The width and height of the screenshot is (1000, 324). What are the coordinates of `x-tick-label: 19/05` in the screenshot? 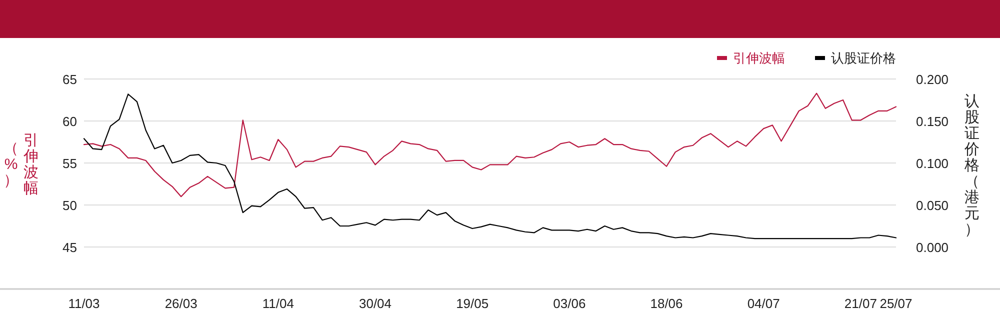 It's located at (472, 303).